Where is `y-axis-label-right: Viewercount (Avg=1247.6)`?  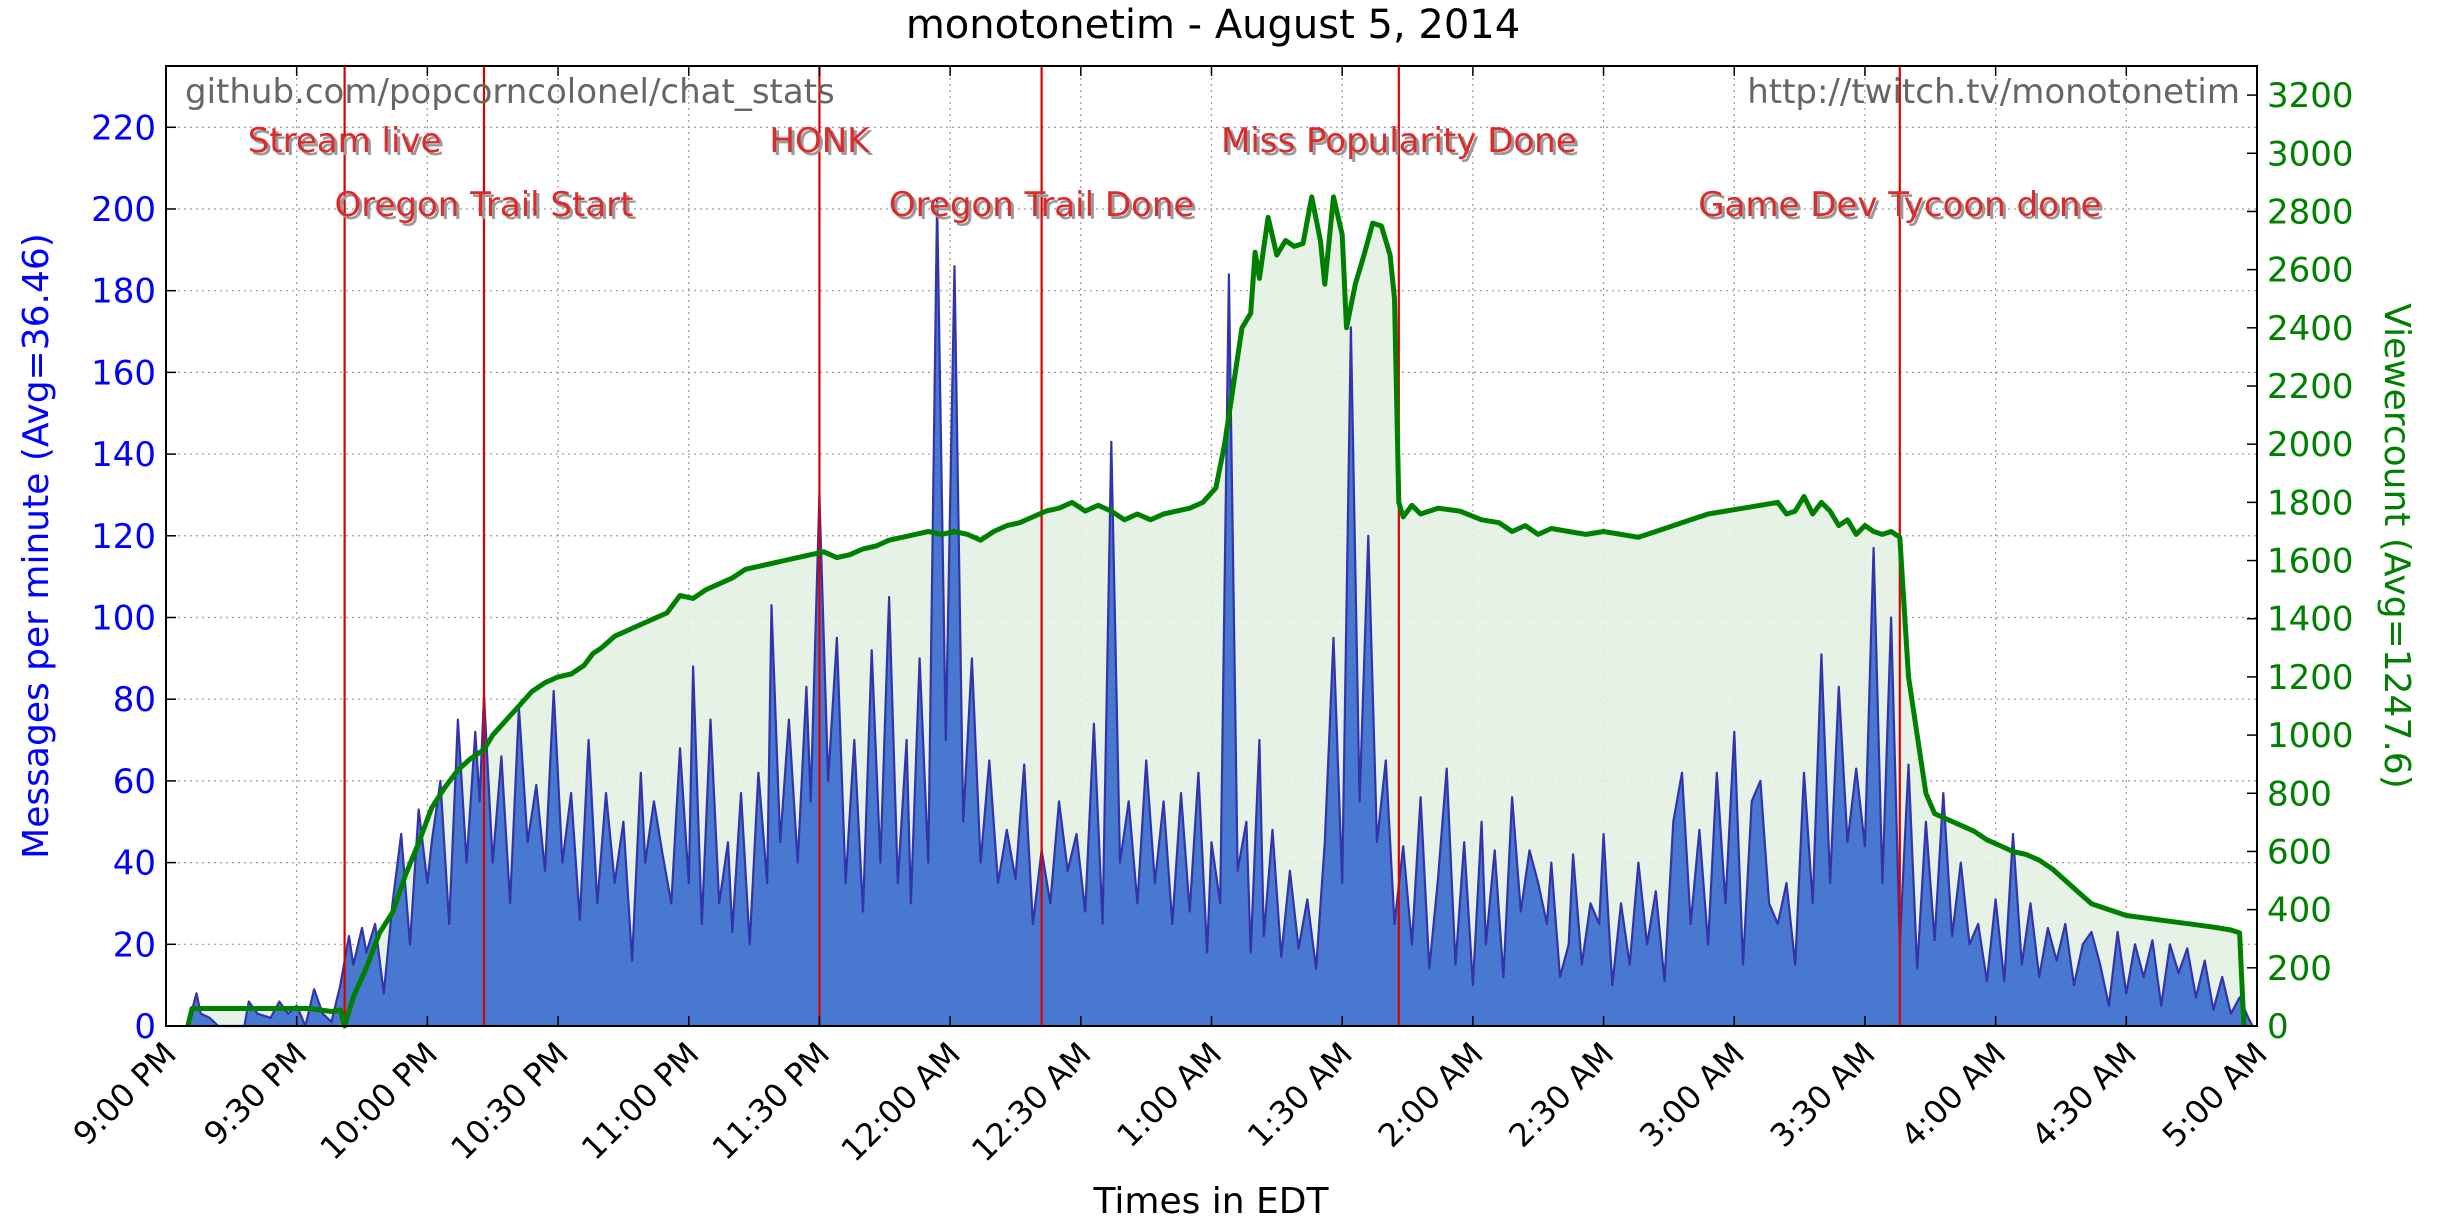 y-axis-label-right: Viewercount (Avg=1247.6) is located at coordinates (2396, 546).